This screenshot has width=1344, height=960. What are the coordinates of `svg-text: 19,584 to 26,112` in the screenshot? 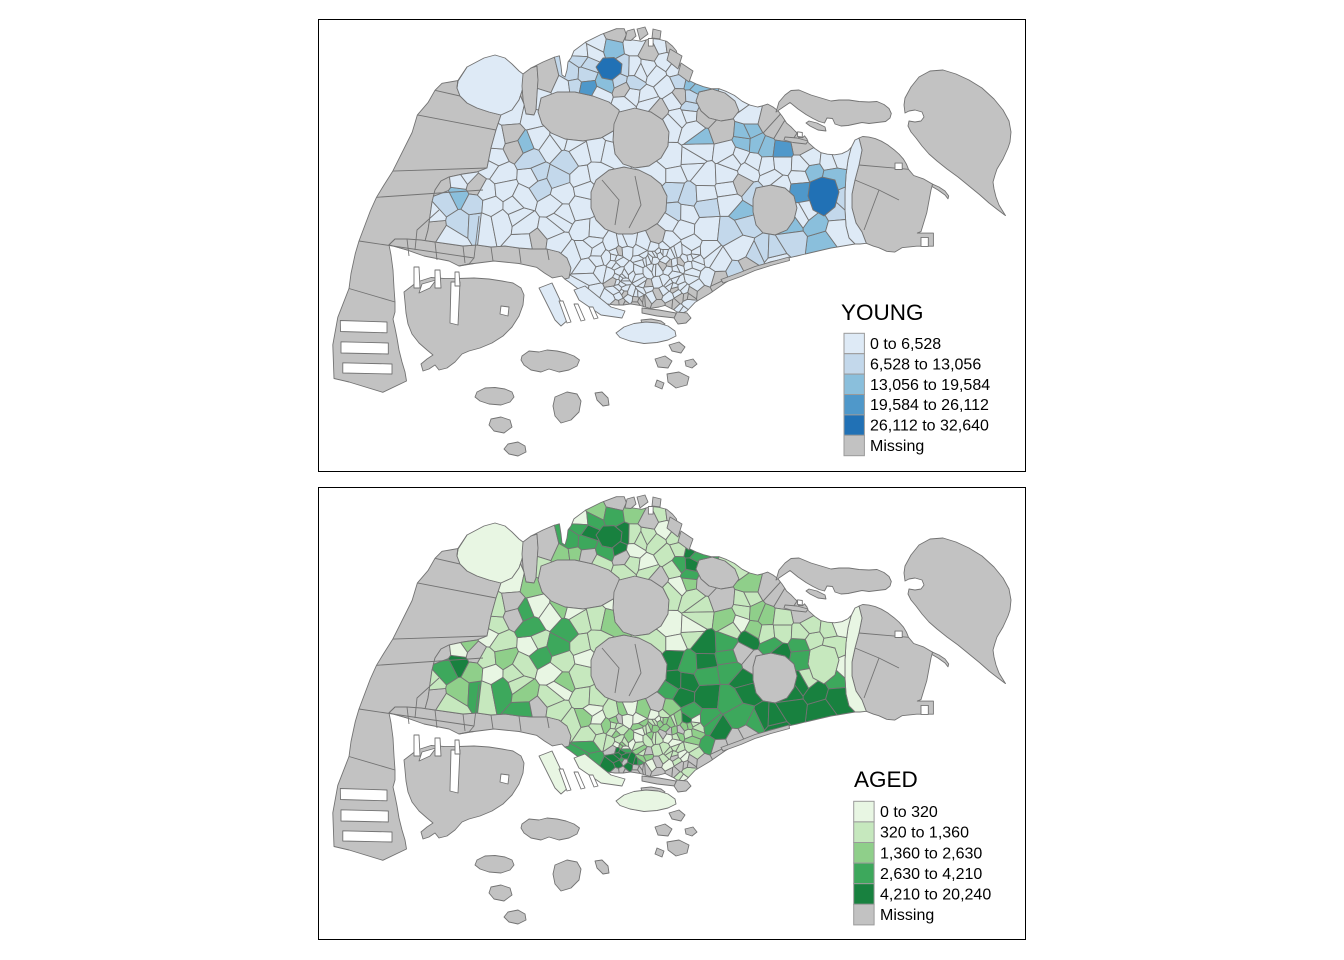 It's located at (929, 405).